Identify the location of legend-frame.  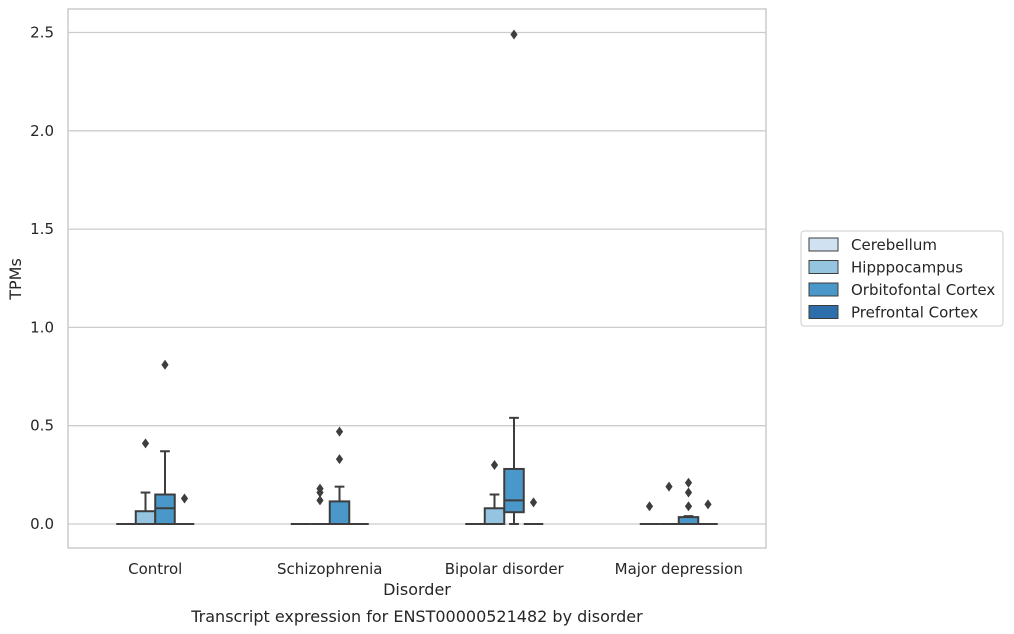
(902, 278).